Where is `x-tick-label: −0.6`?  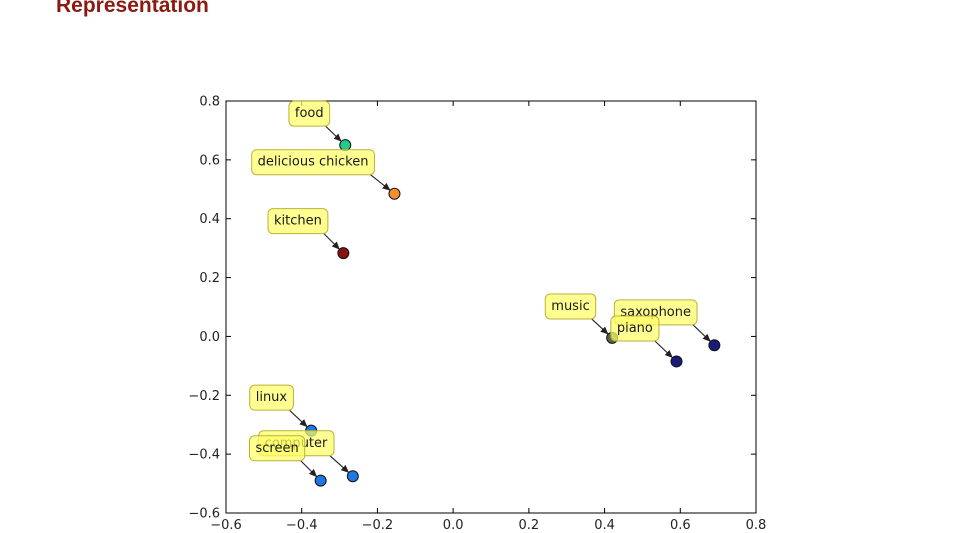 x-tick-label: −0.6 is located at coordinates (226, 525).